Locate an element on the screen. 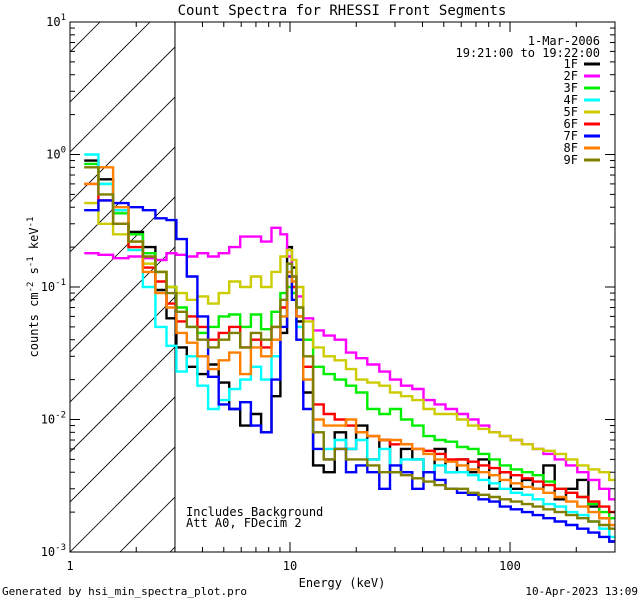 This screenshot has height=600, width=640. legend-label-6F: 6F is located at coordinates (571, 124).